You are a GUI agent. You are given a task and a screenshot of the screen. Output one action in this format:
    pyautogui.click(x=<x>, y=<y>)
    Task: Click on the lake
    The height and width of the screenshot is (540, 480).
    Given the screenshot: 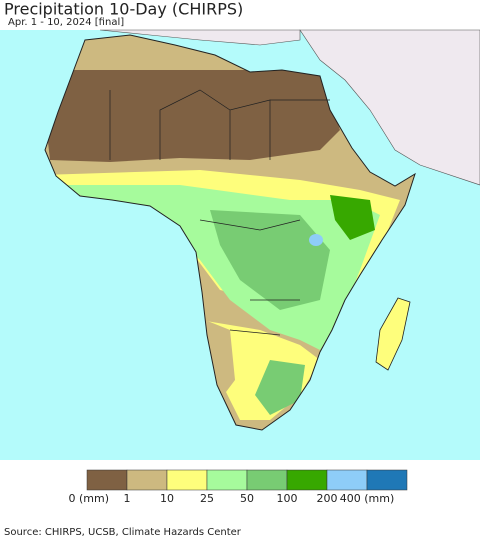 What is the action you would take?
    pyautogui.click(x=316, y=240)
    